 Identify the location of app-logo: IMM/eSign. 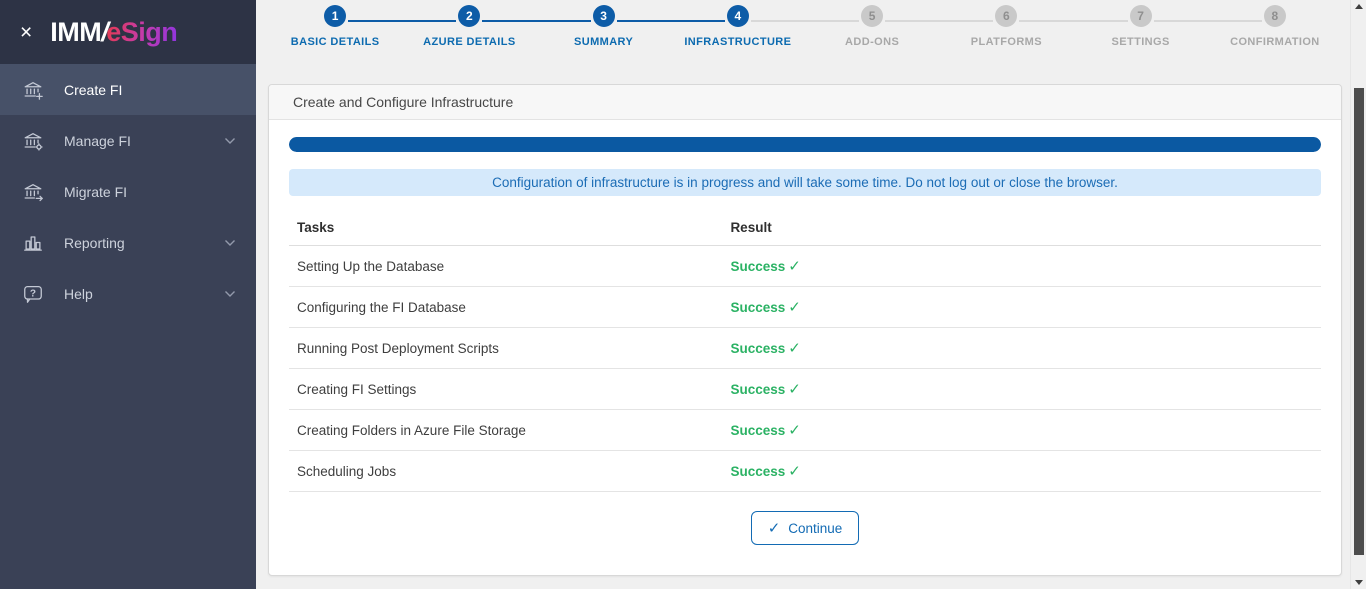
(114, 32).